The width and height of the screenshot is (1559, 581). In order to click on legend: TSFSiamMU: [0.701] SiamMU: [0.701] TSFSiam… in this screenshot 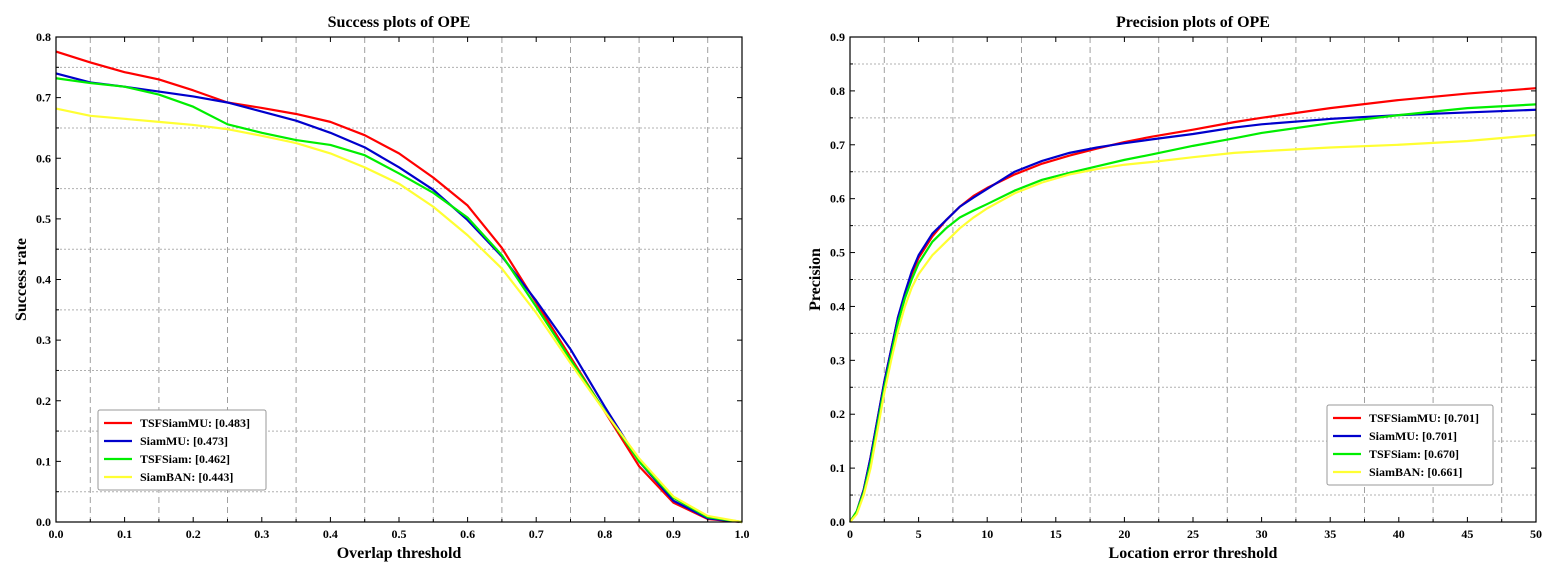, I will do `click(1410, 445)`.